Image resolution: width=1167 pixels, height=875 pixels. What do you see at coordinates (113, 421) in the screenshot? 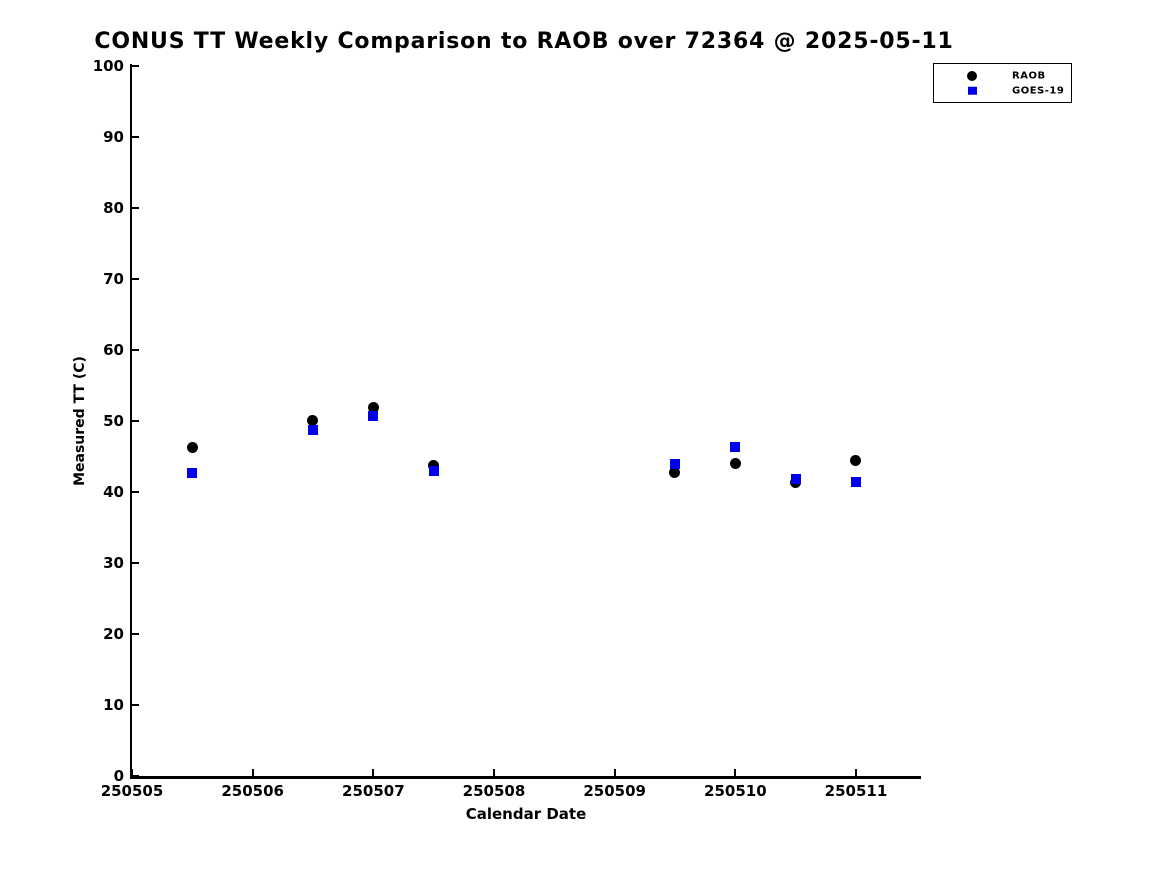
I see `y-tick-label: 50` at bounding box center [113, 421].